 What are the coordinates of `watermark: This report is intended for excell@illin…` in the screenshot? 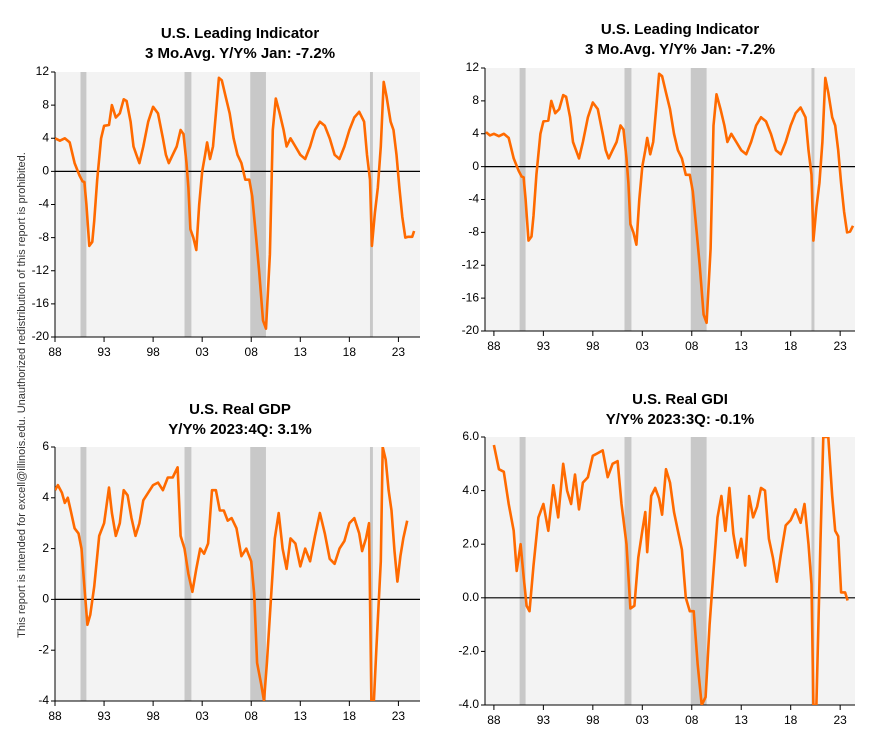 It's located at (22, 395).